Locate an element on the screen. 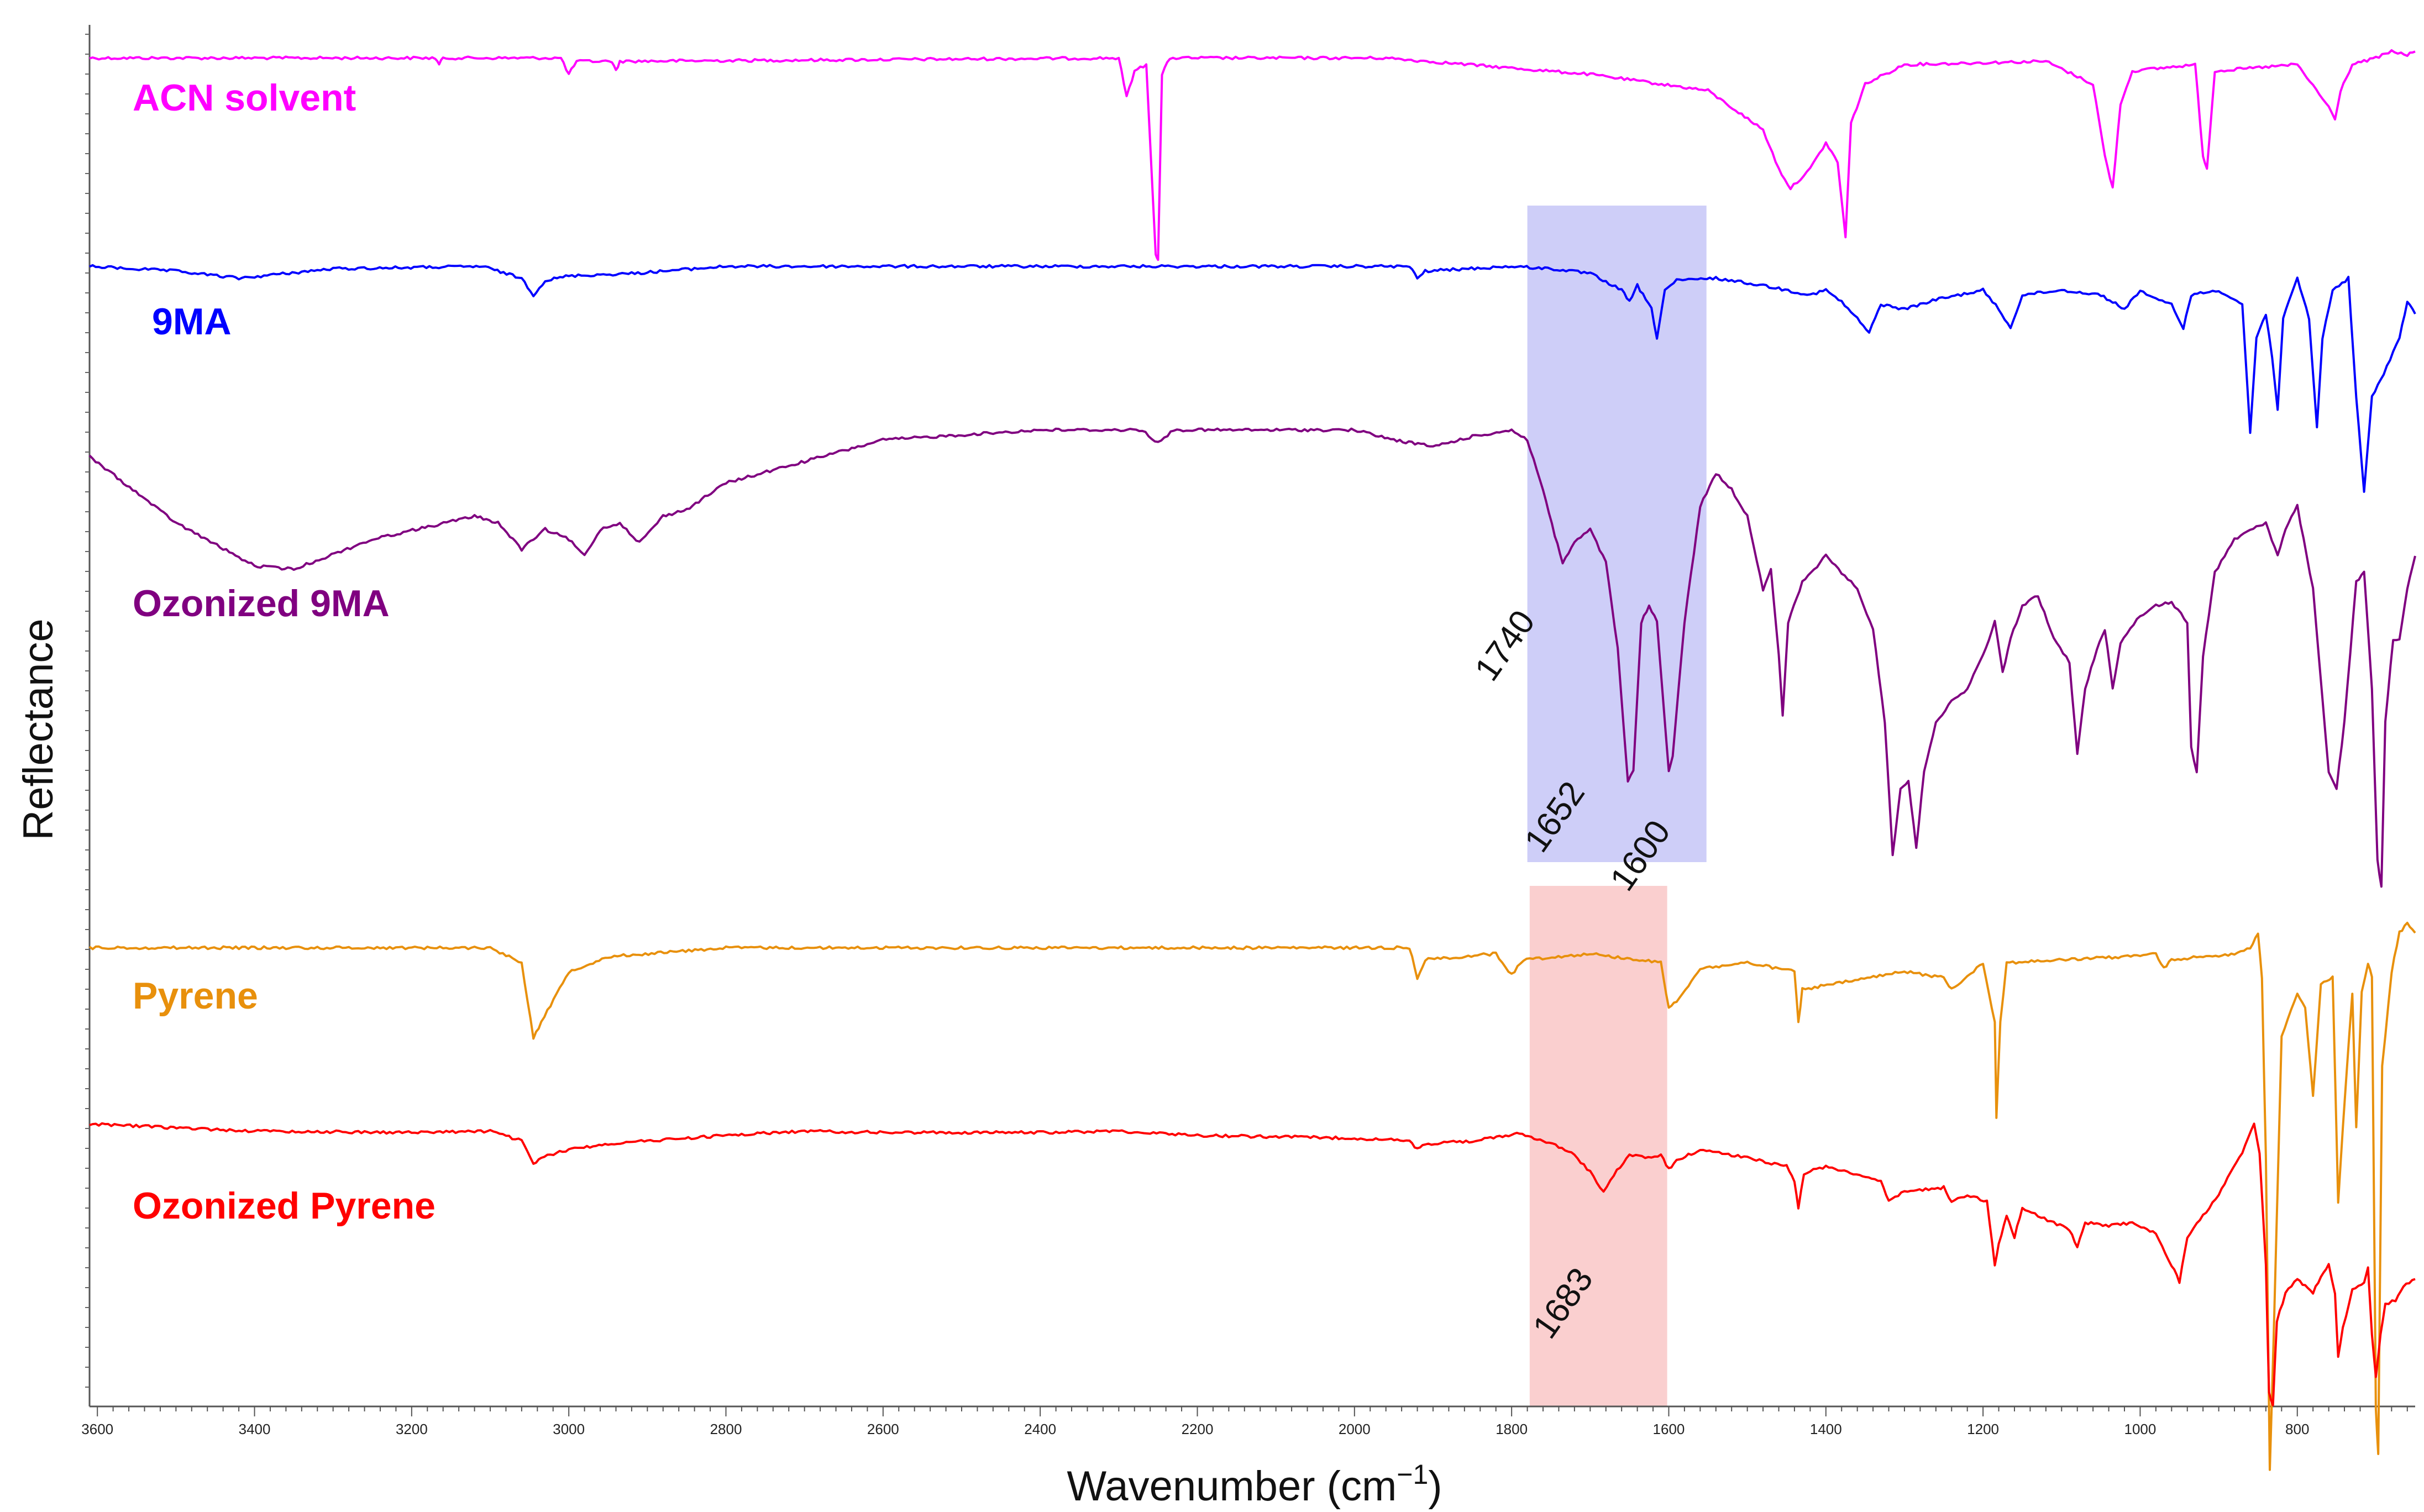  x-tick-label: 3400 is located at coordinates (255, 1429).